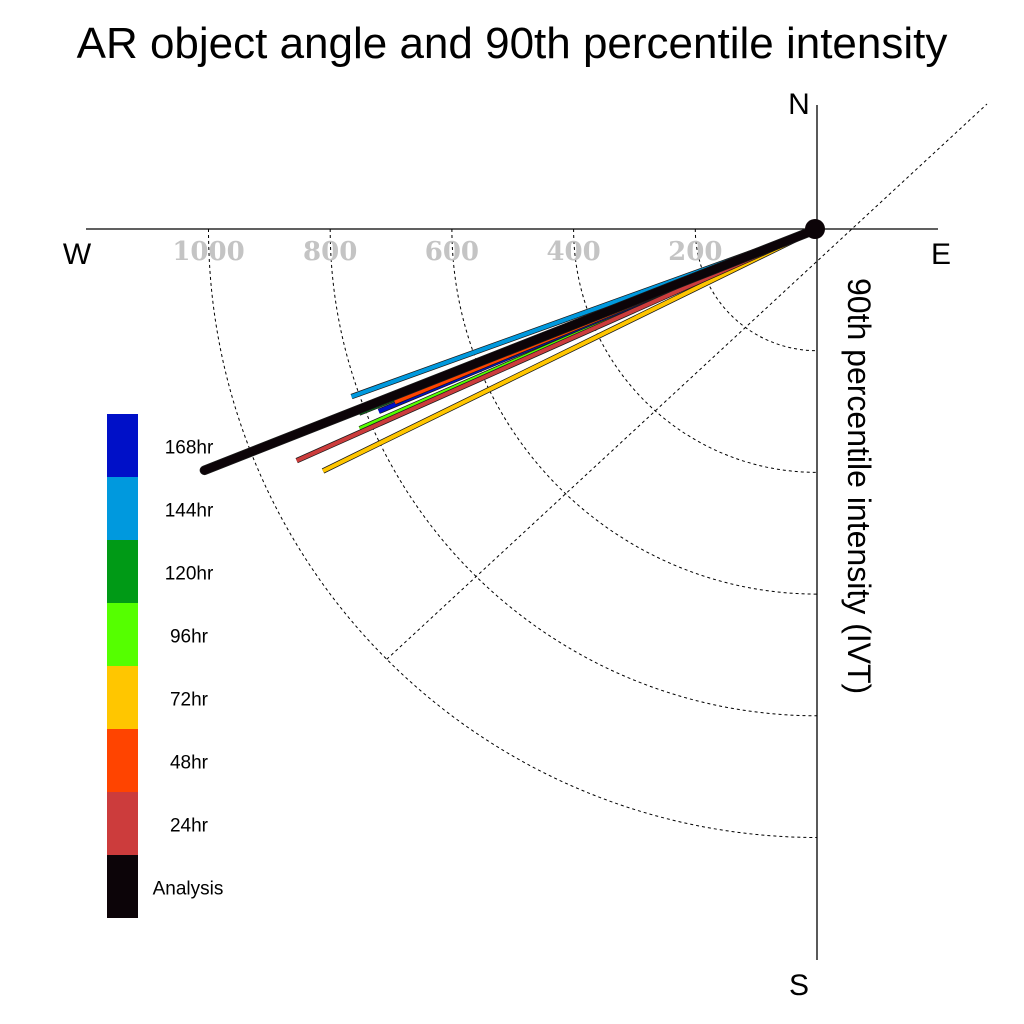 The width and height of the screenshot is (1024, 1024). I want to click on legend-label-120hr: 120hr, so click(189, 574).